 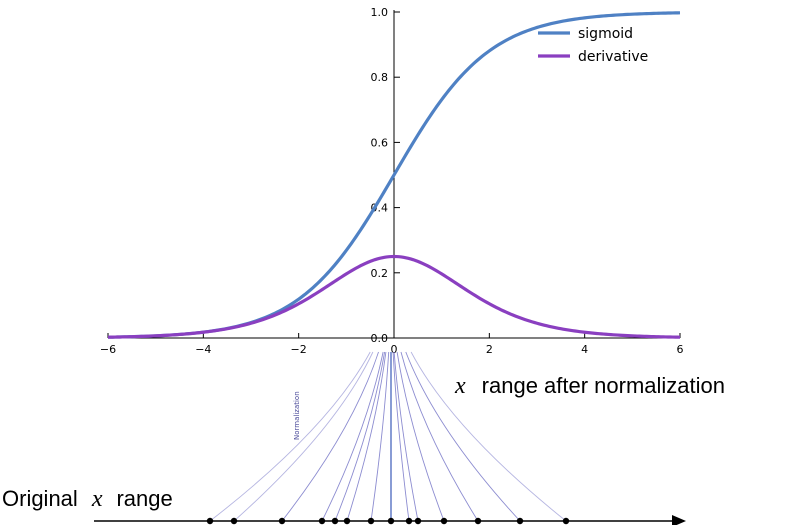 I want to click on normalization-mapping-lines, so click(x=388, y=436).